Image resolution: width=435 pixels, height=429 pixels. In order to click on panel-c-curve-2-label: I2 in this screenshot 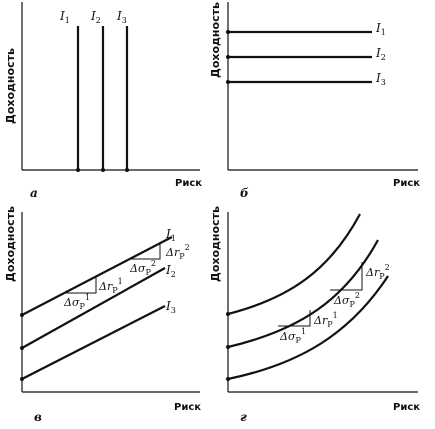, I will do `click(170, 271)`.